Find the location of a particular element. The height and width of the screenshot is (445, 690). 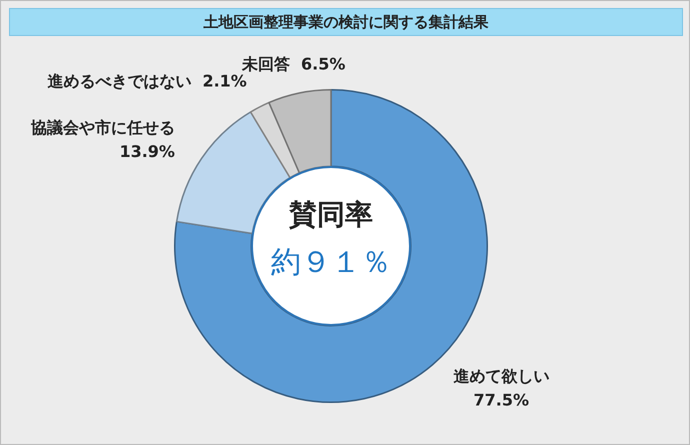

slice-label: 未回答 6.5% is located at coordinates (293, 64).